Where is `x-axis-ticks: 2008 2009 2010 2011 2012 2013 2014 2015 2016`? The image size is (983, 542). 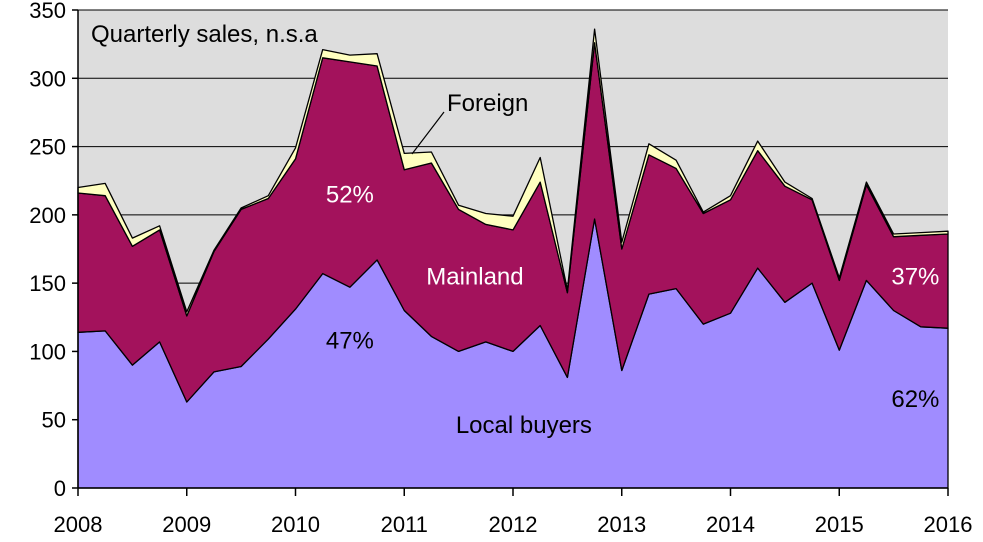
x-axis-ticks: 2008 2009 2010 2011 2012 2013 2014 2015 2016 is located at coordinates (513, 512).